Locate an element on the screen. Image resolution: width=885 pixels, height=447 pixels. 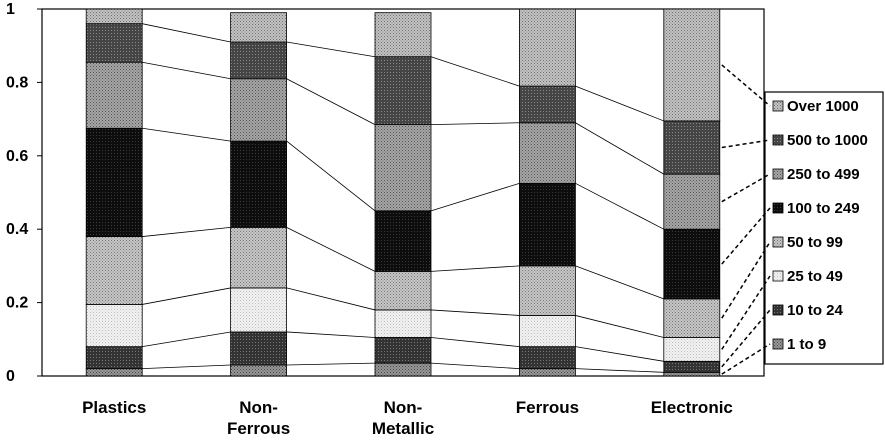
x-tick-label: Non- is located at coordinates (403, 407).